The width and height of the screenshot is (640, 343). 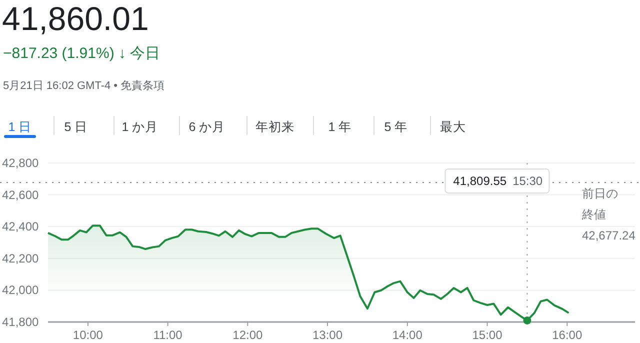 I want to click on y-tick-label: 42,600, so click(x=21, y=195).